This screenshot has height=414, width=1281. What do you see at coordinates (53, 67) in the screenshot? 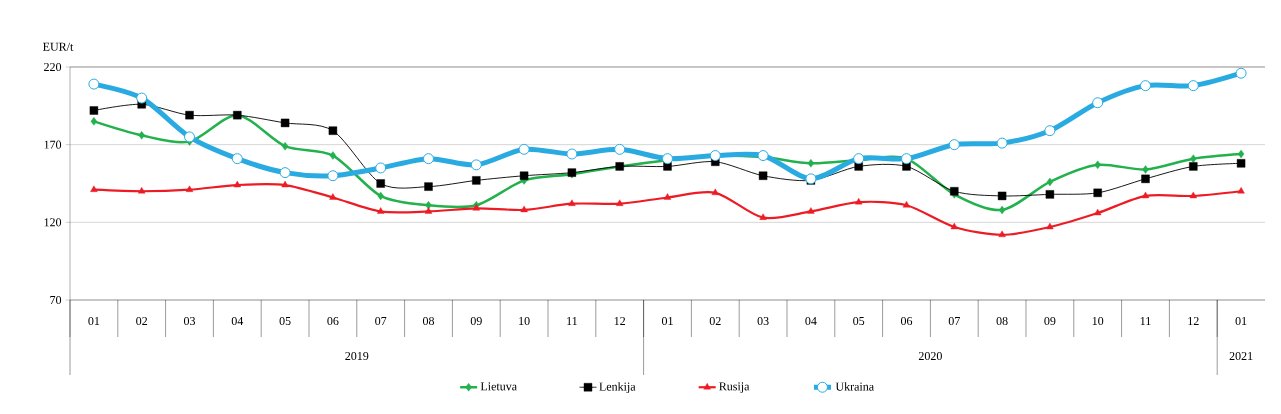
I see `y-tick-label: 220` at bounding box center [53, 67].